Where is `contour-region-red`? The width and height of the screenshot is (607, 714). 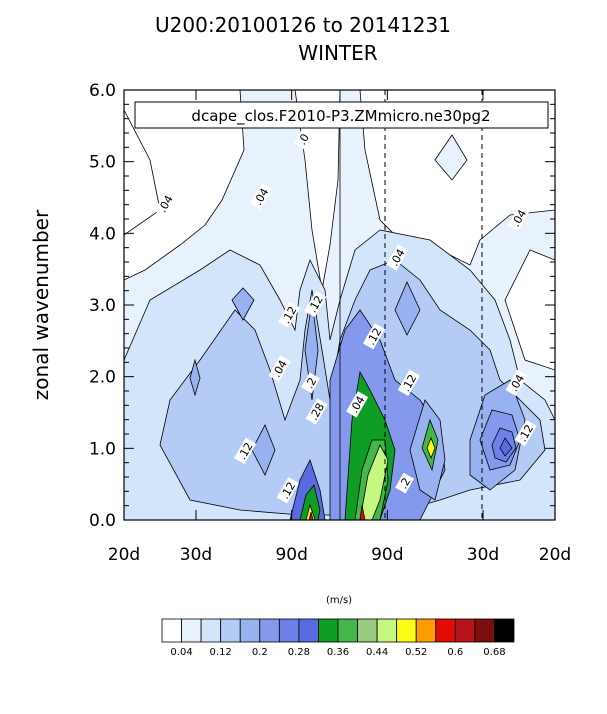
contour-region-red is located at coordinates (362, 512).